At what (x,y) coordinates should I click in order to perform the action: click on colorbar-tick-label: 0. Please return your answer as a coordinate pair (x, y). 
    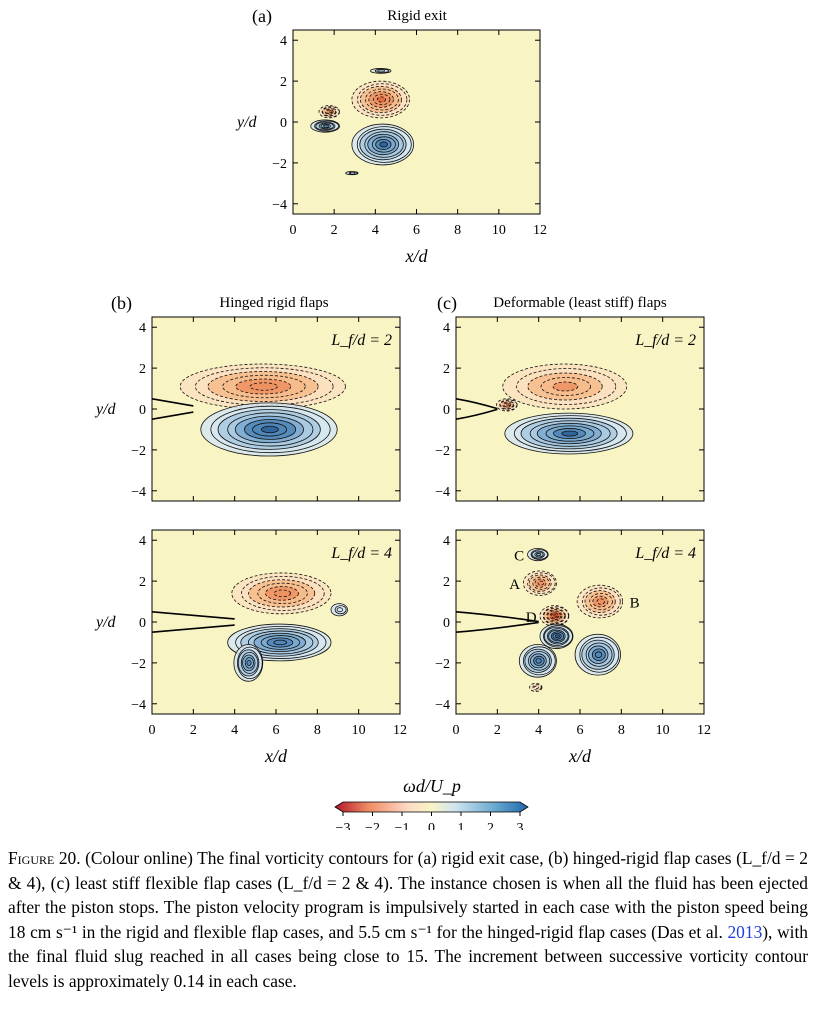
    Looking at the image, I should click on (431, 825).